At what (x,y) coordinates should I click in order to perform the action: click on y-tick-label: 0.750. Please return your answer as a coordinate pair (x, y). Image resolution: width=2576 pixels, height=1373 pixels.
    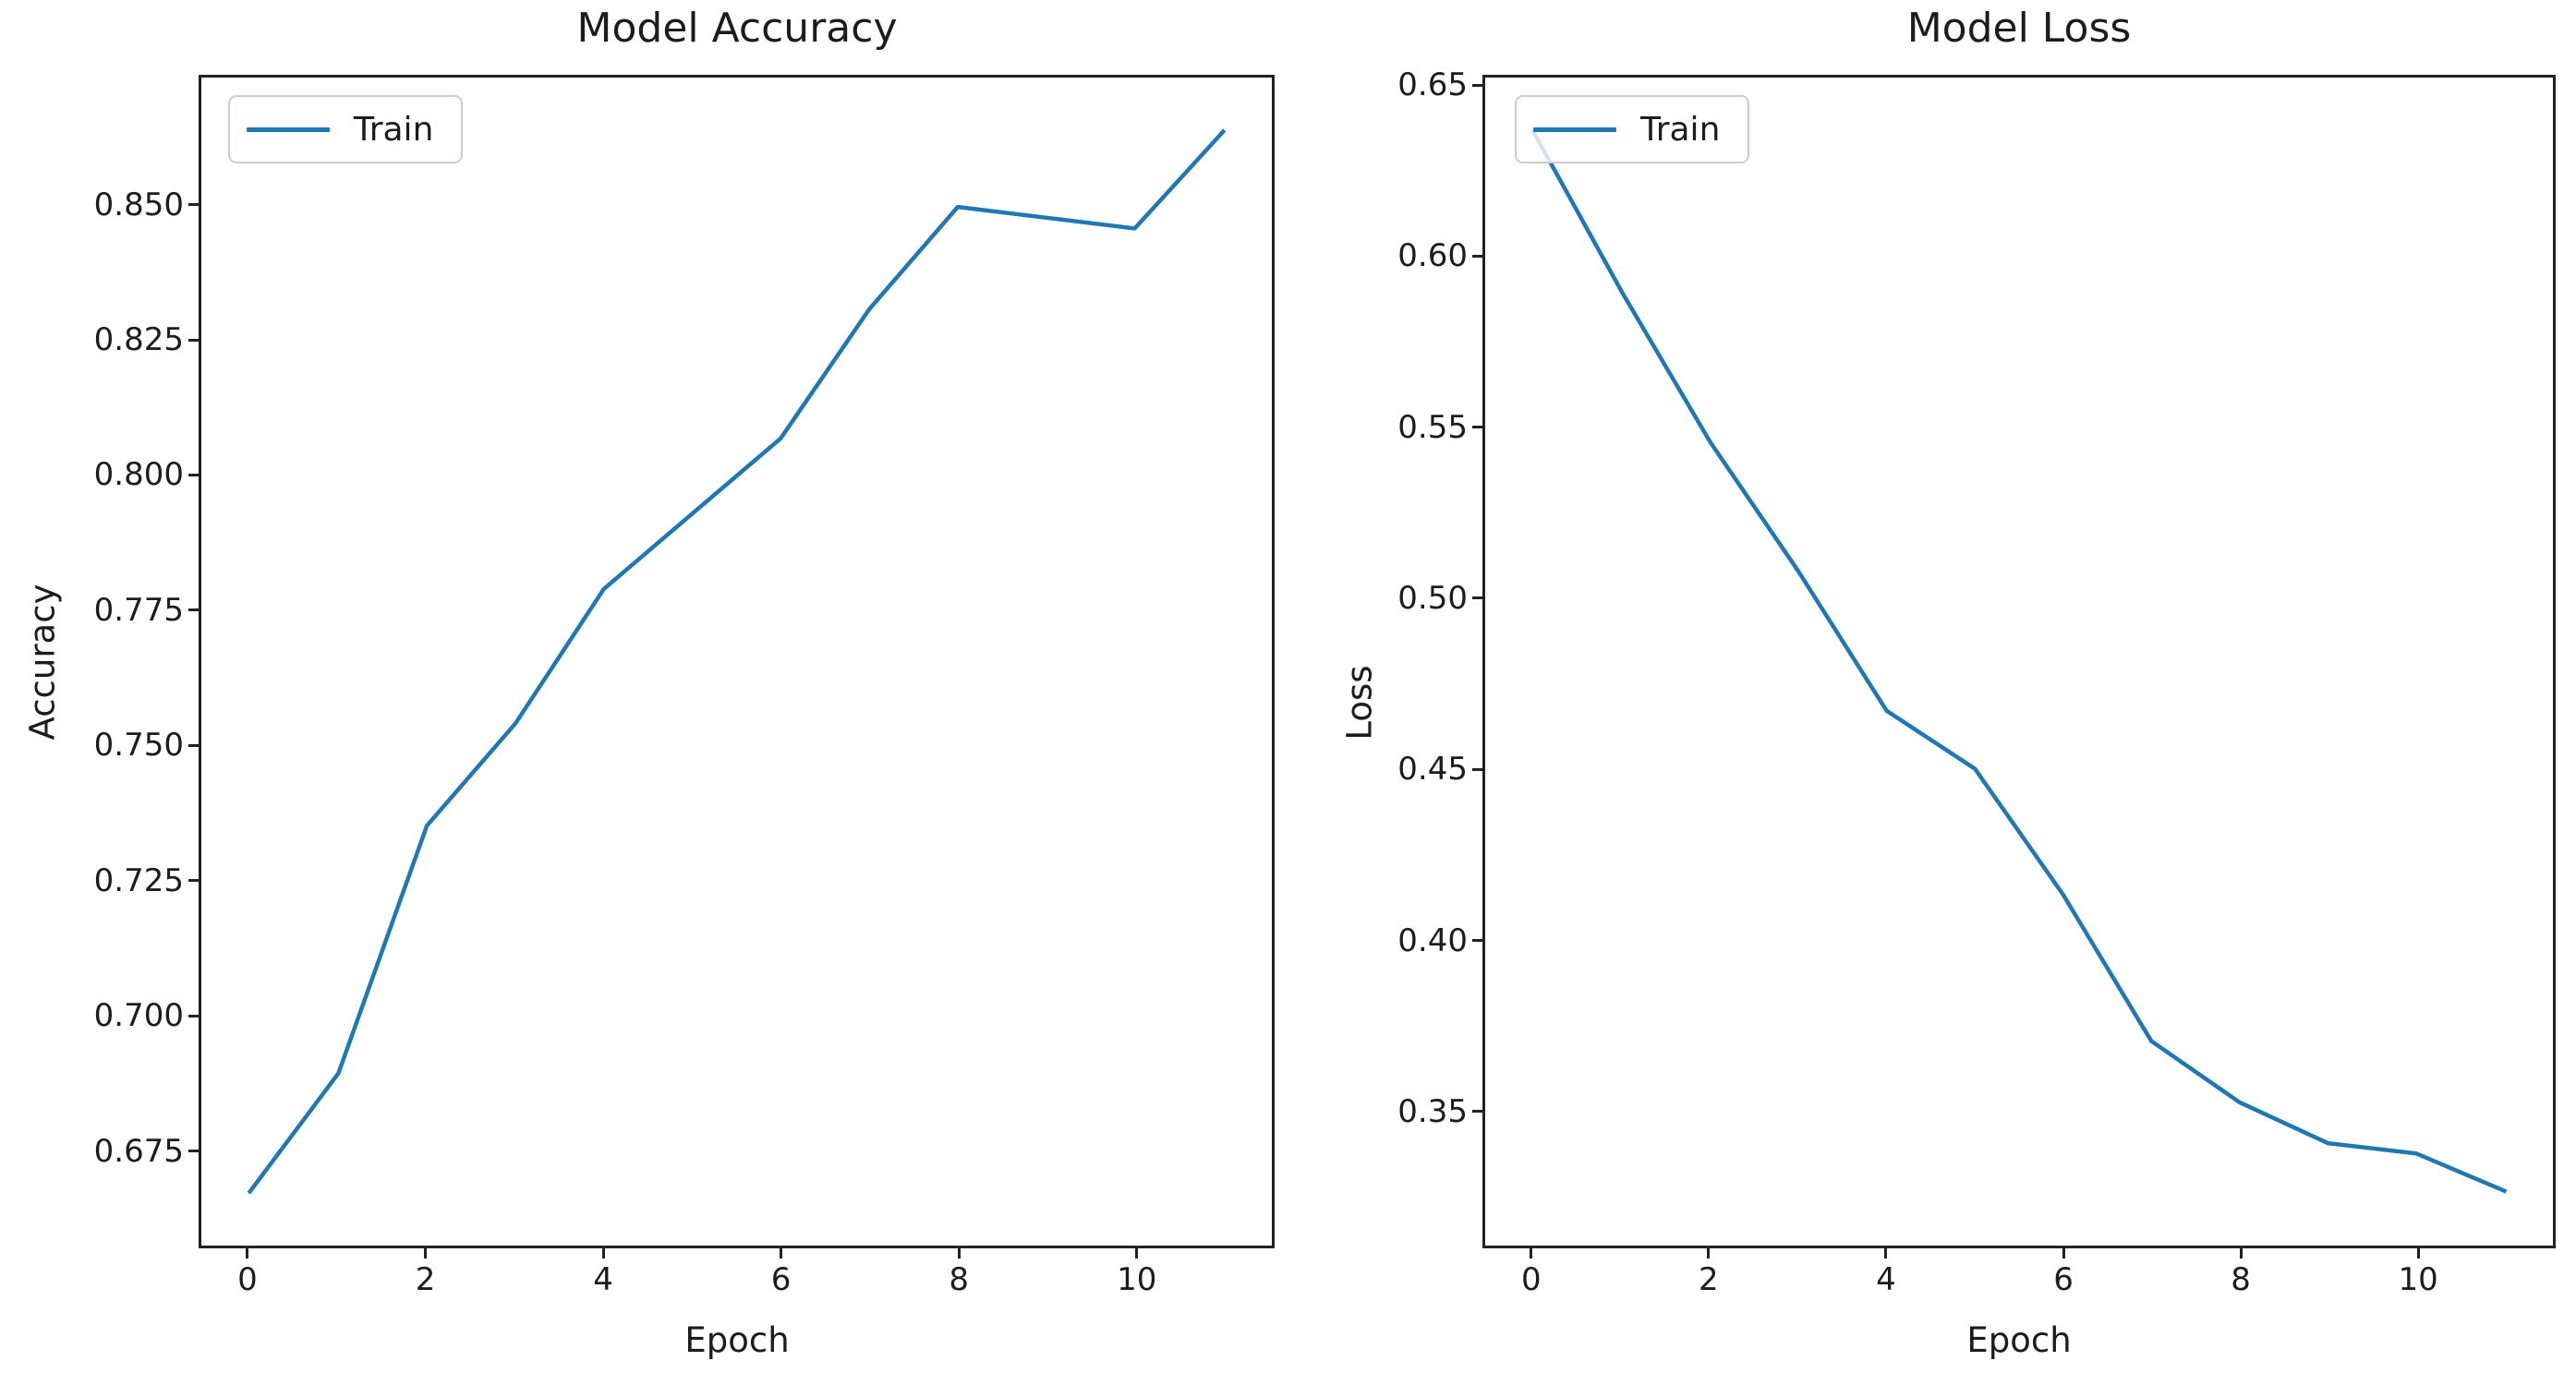
    Looking at the image, I should click on (138, 746).